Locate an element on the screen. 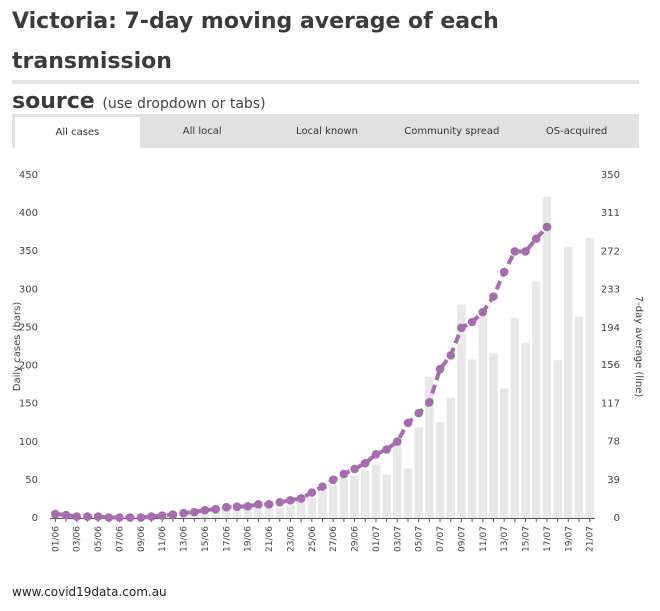  x-tick-label: 13/07 is located at coordinates (505, 539).